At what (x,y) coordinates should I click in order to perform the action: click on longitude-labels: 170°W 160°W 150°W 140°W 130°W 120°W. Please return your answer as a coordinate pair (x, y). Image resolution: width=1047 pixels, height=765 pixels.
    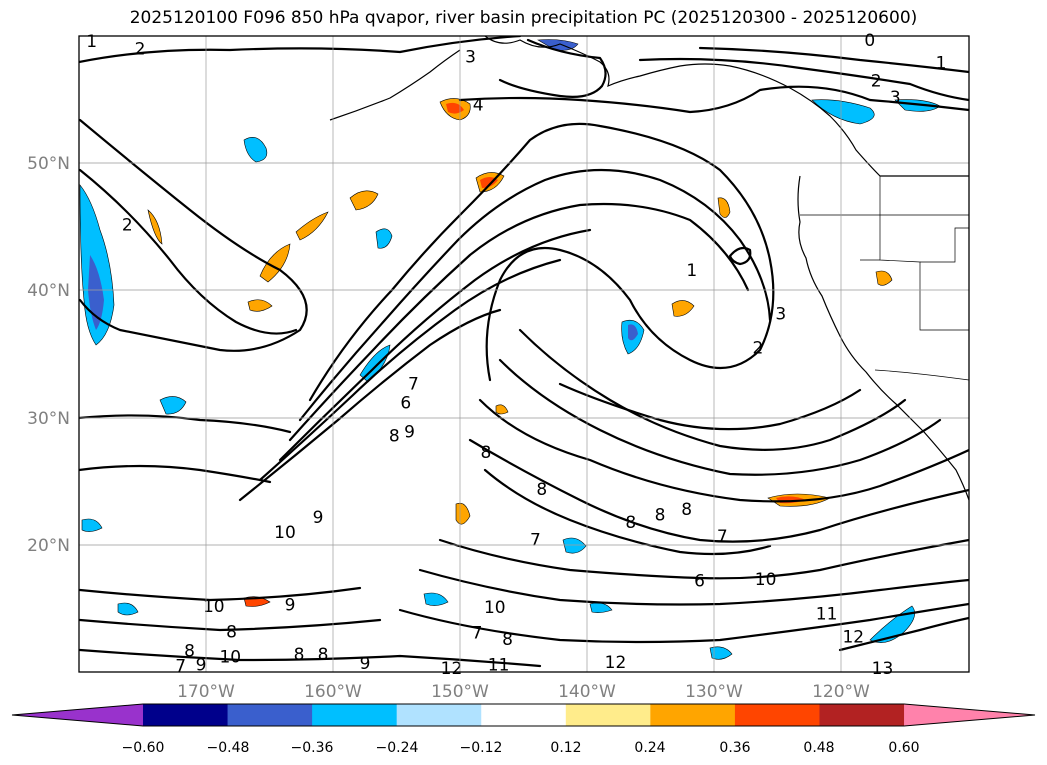
    Looking at the image, I should click on (523, 692).